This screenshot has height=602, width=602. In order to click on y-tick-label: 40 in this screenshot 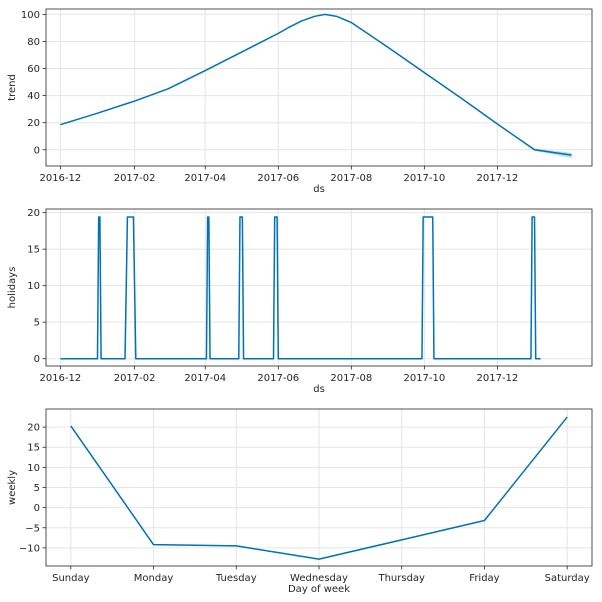, I will do `click(33, 96)`.